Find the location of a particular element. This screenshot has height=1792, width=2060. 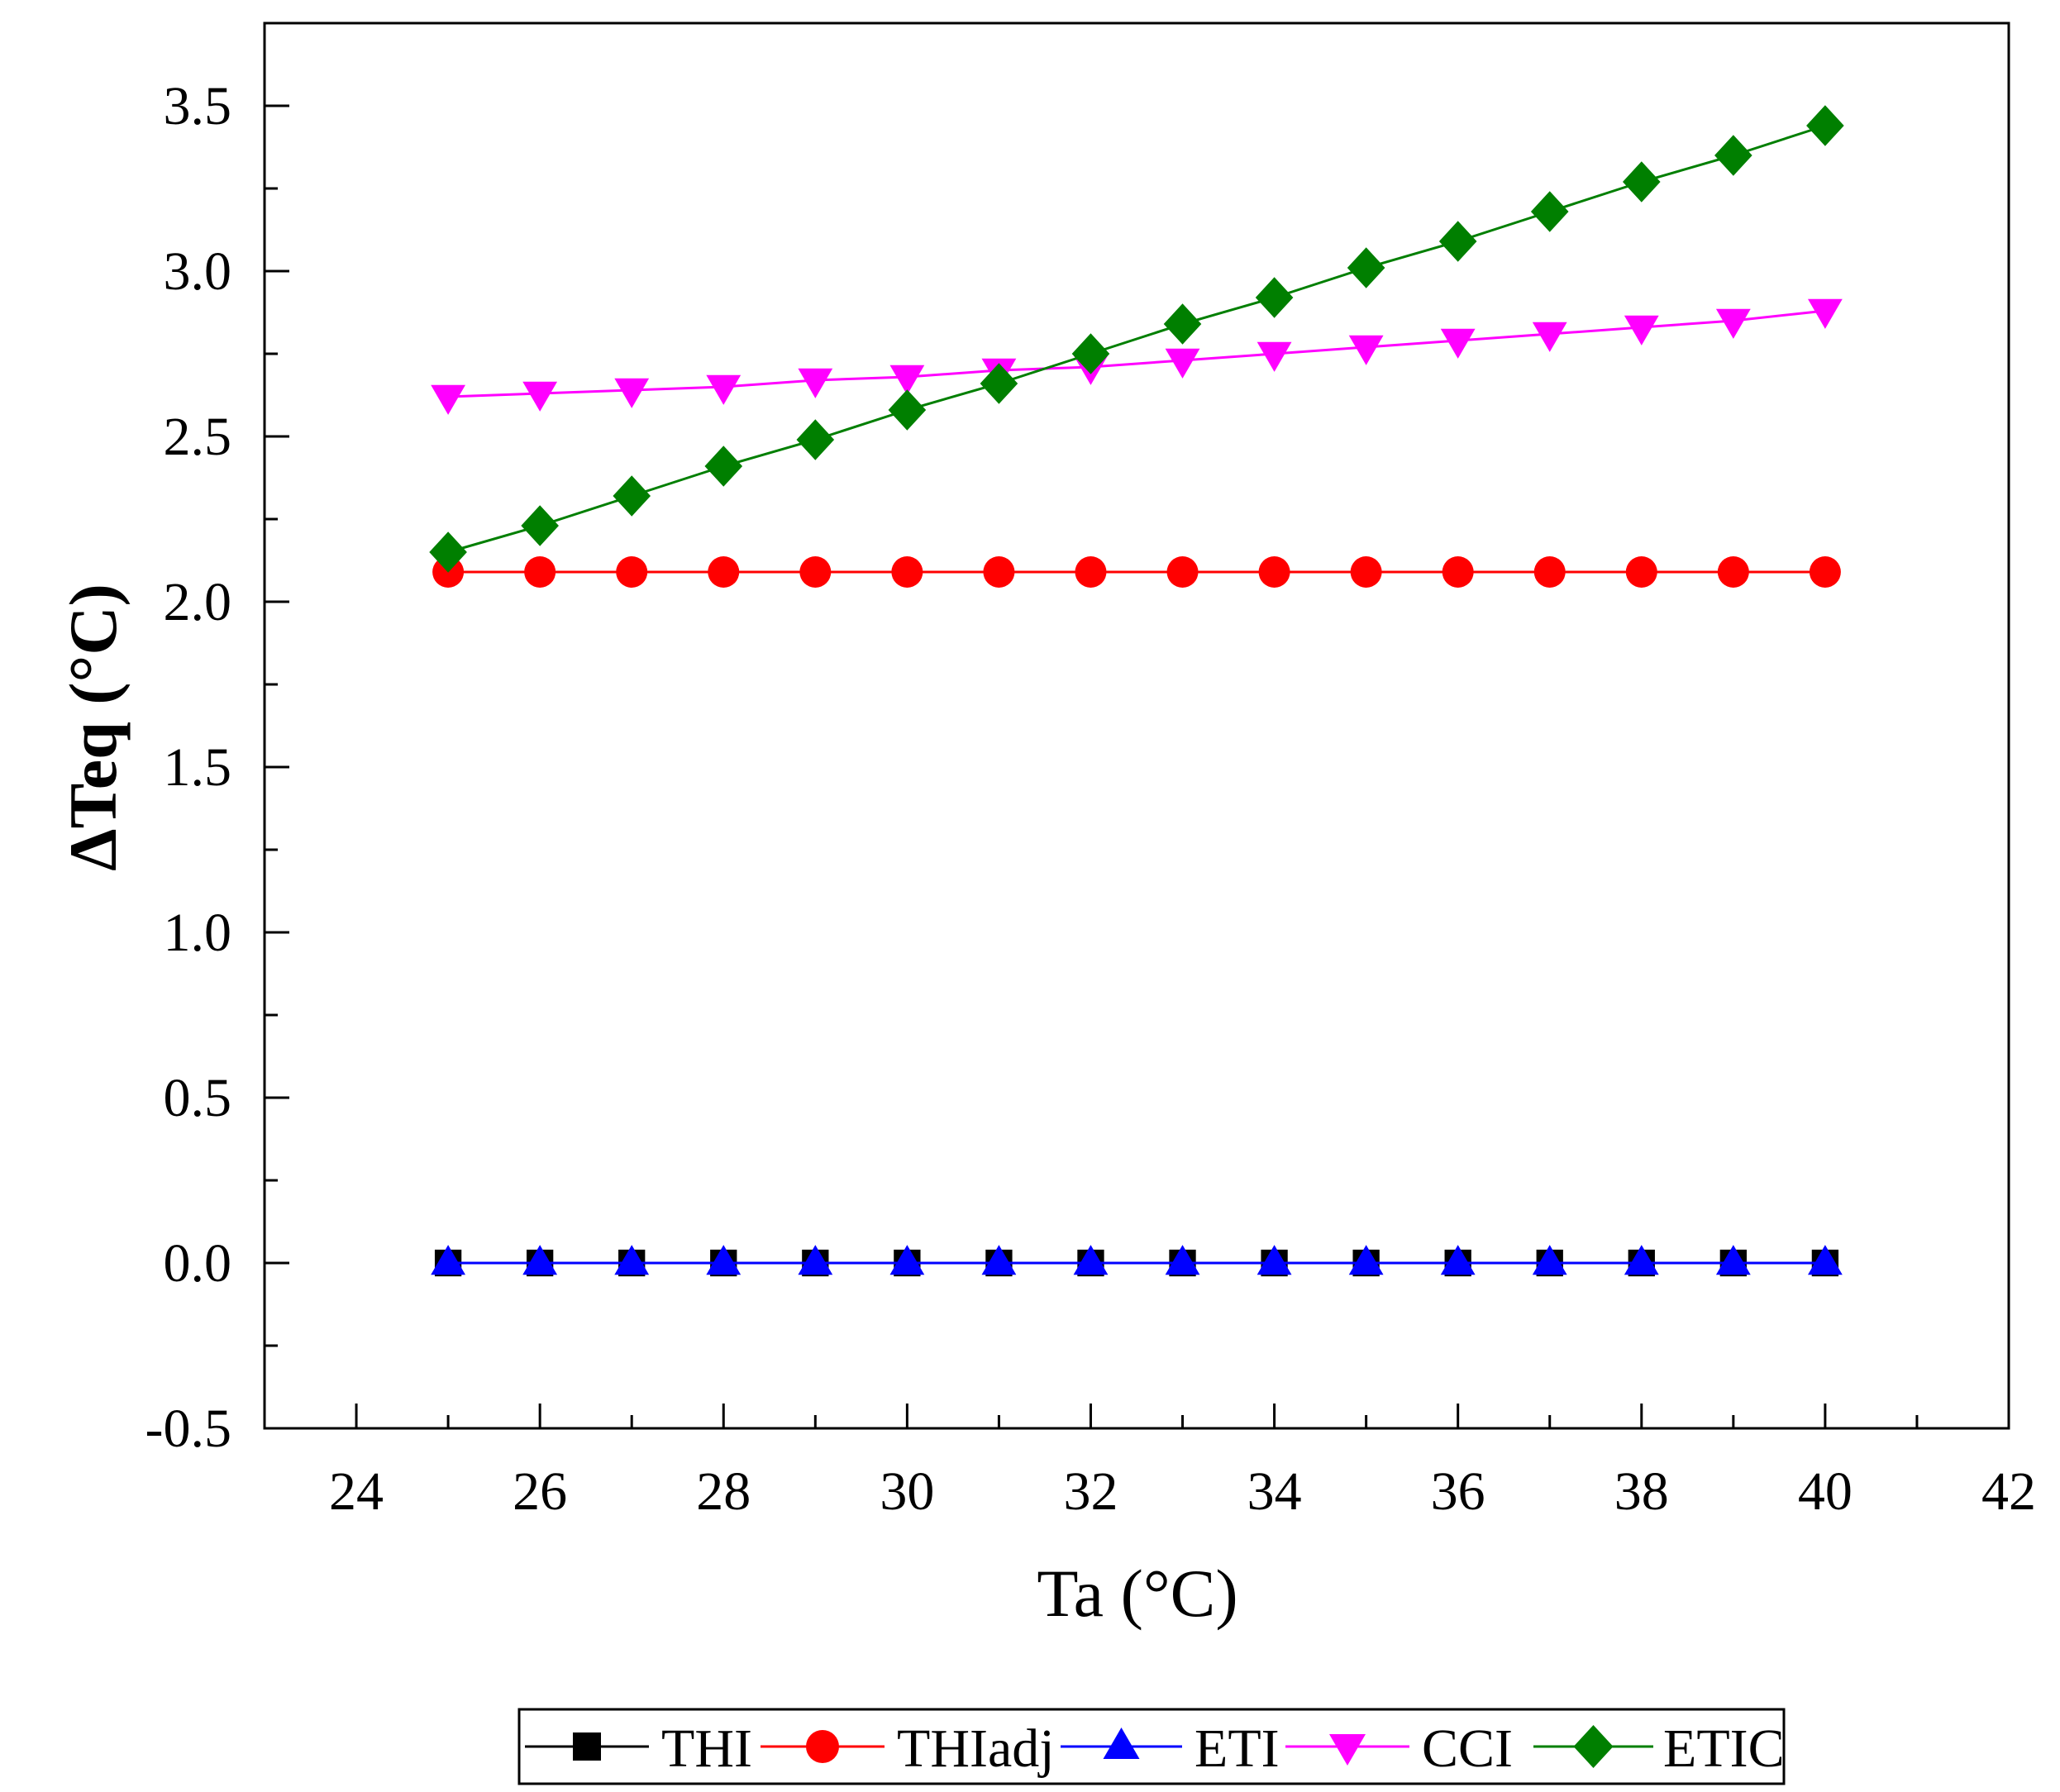

y-tick-label: 1.5 is located at coordinates (198, 767).